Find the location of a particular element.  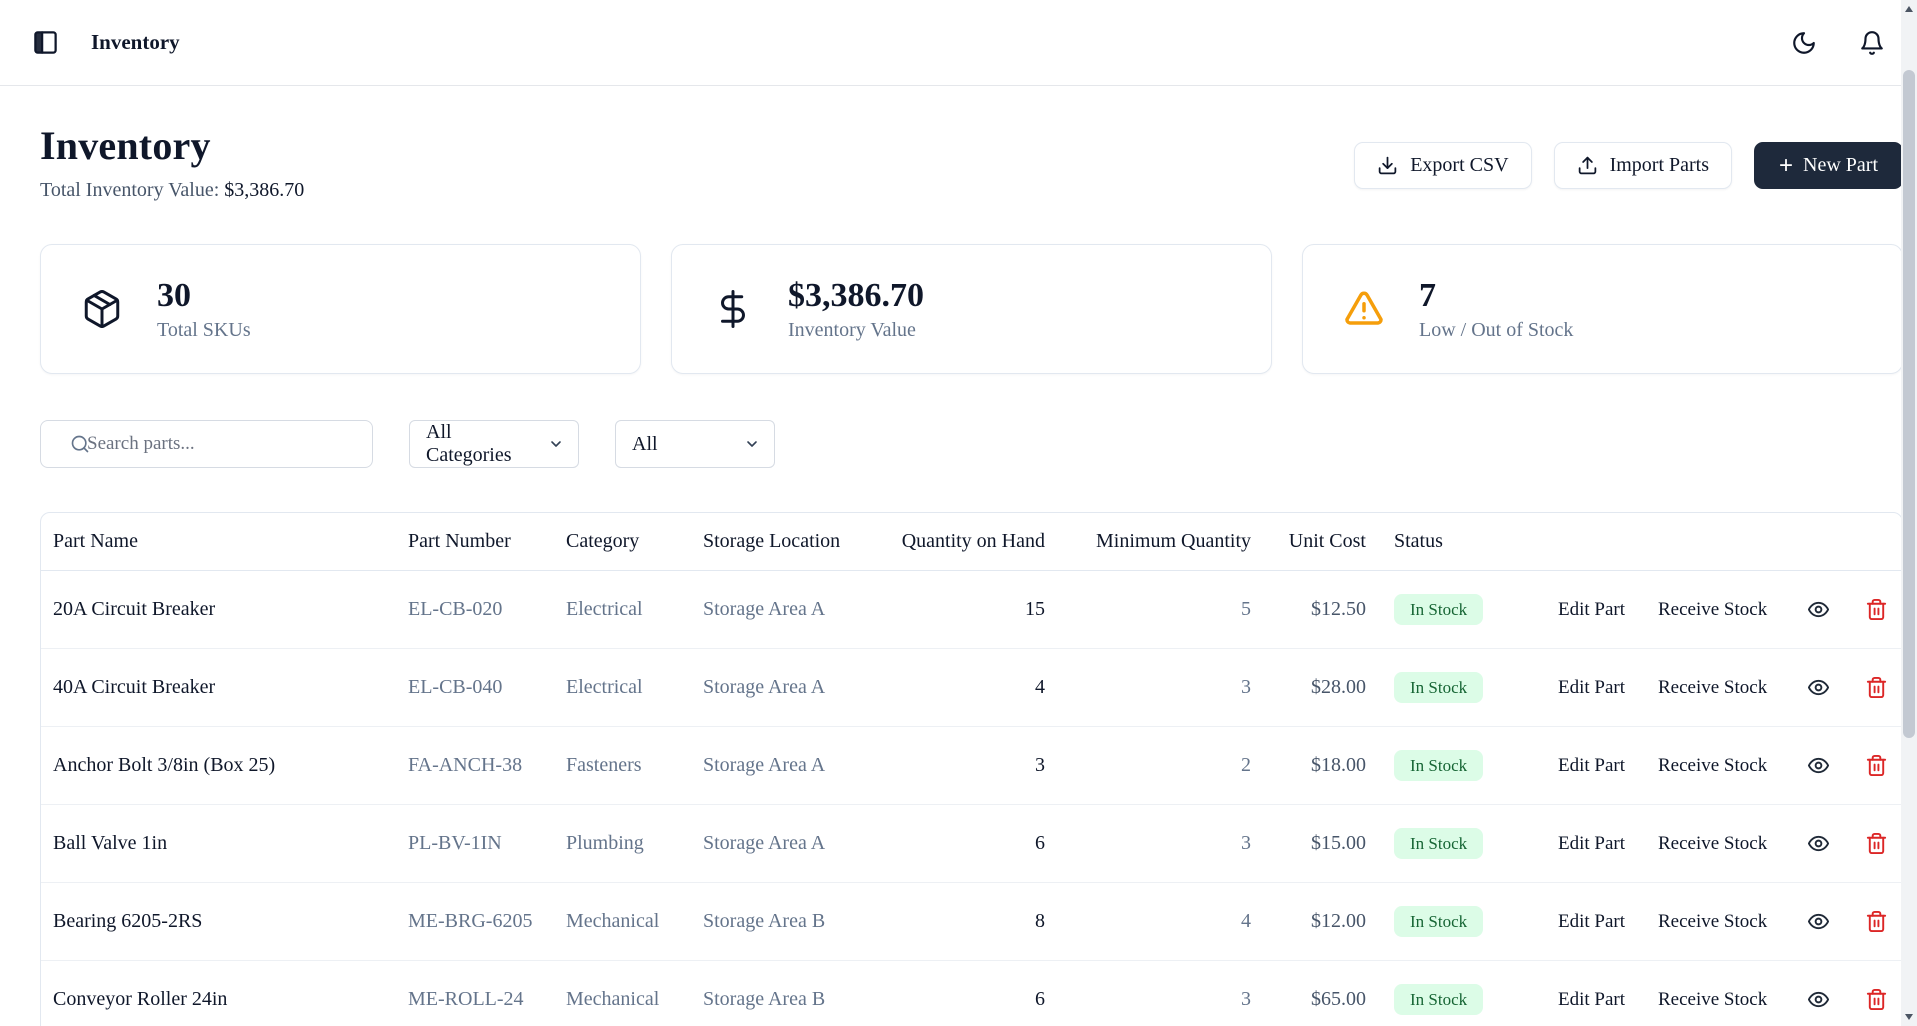

new-part-button: + New Part is located at coordinates (1828, 165).